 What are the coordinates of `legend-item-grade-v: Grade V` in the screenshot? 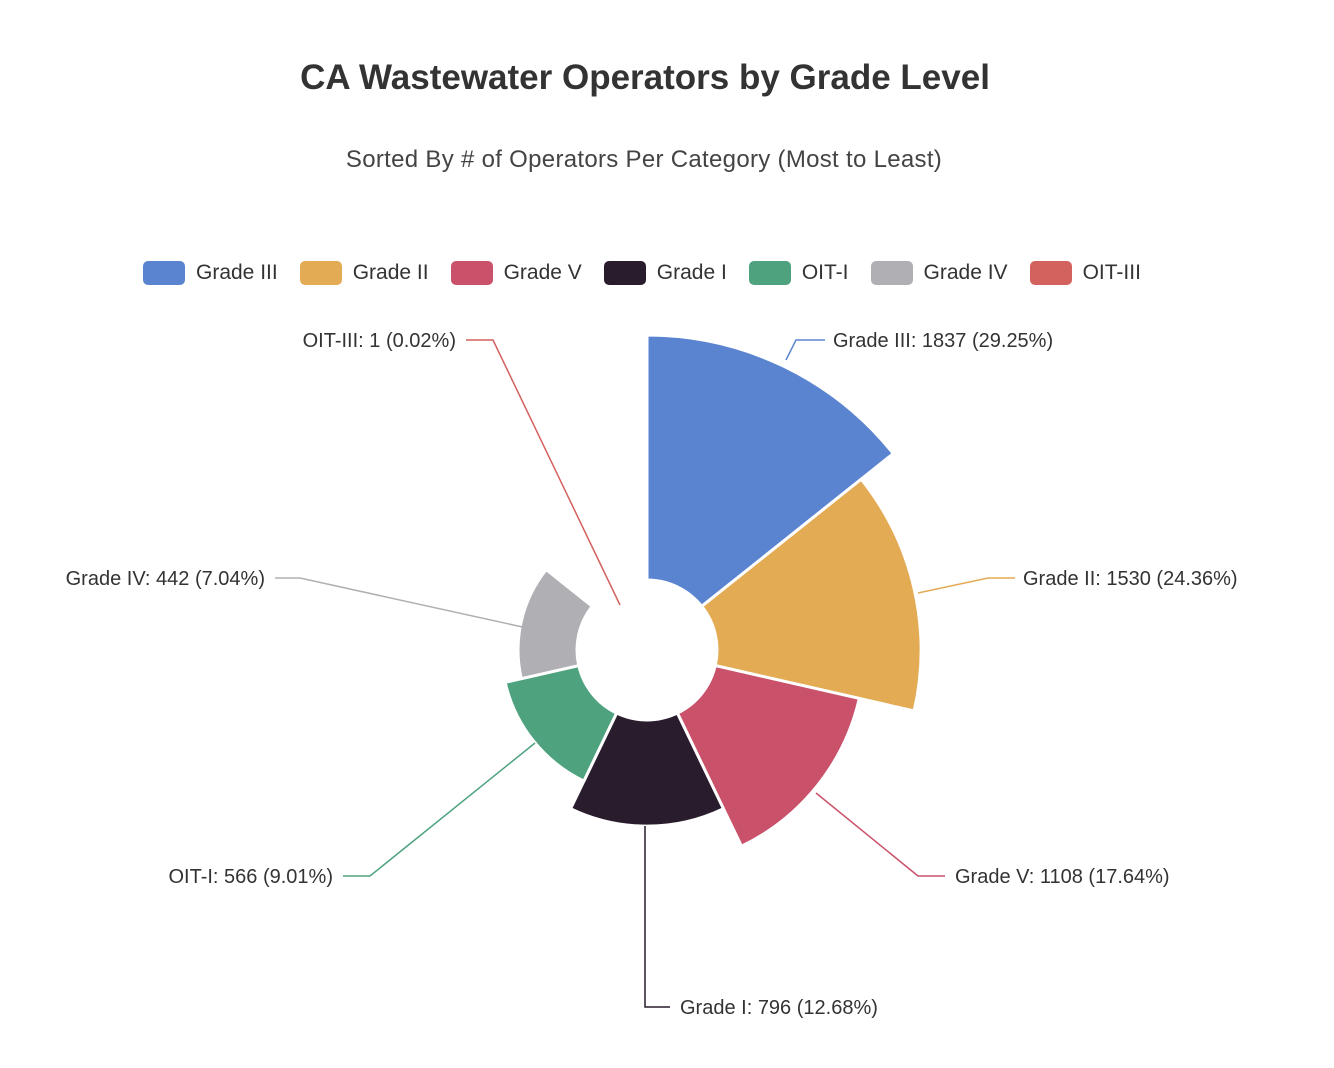 It's located at (516, 273).